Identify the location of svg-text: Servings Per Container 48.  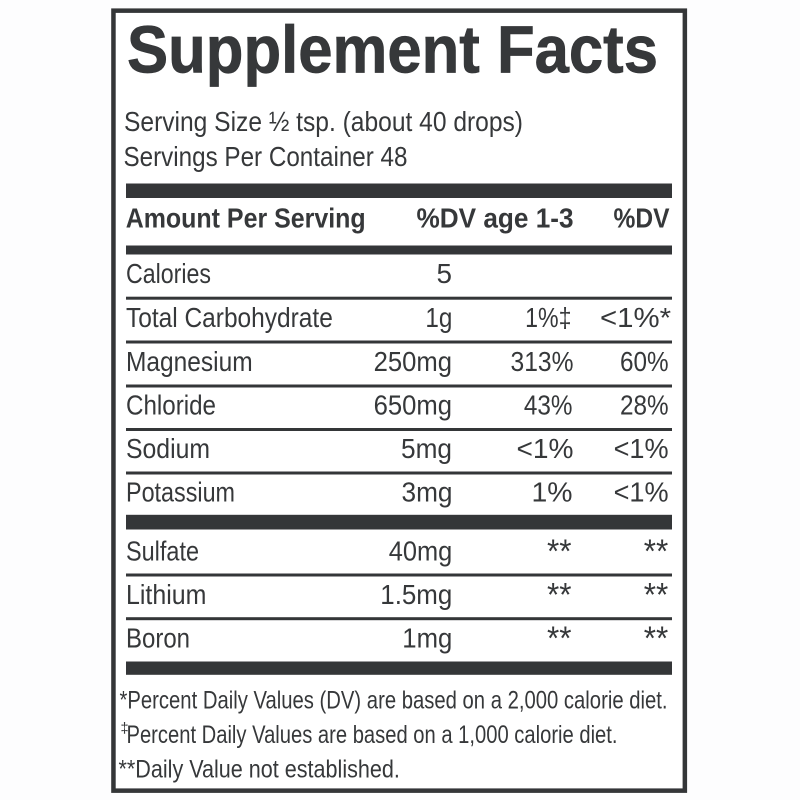
(266, 156).